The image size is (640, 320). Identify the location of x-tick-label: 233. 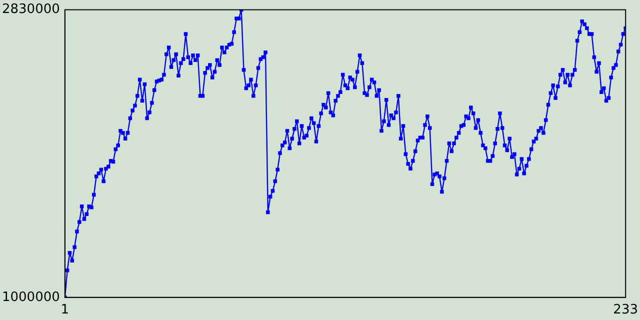
(625, 310).